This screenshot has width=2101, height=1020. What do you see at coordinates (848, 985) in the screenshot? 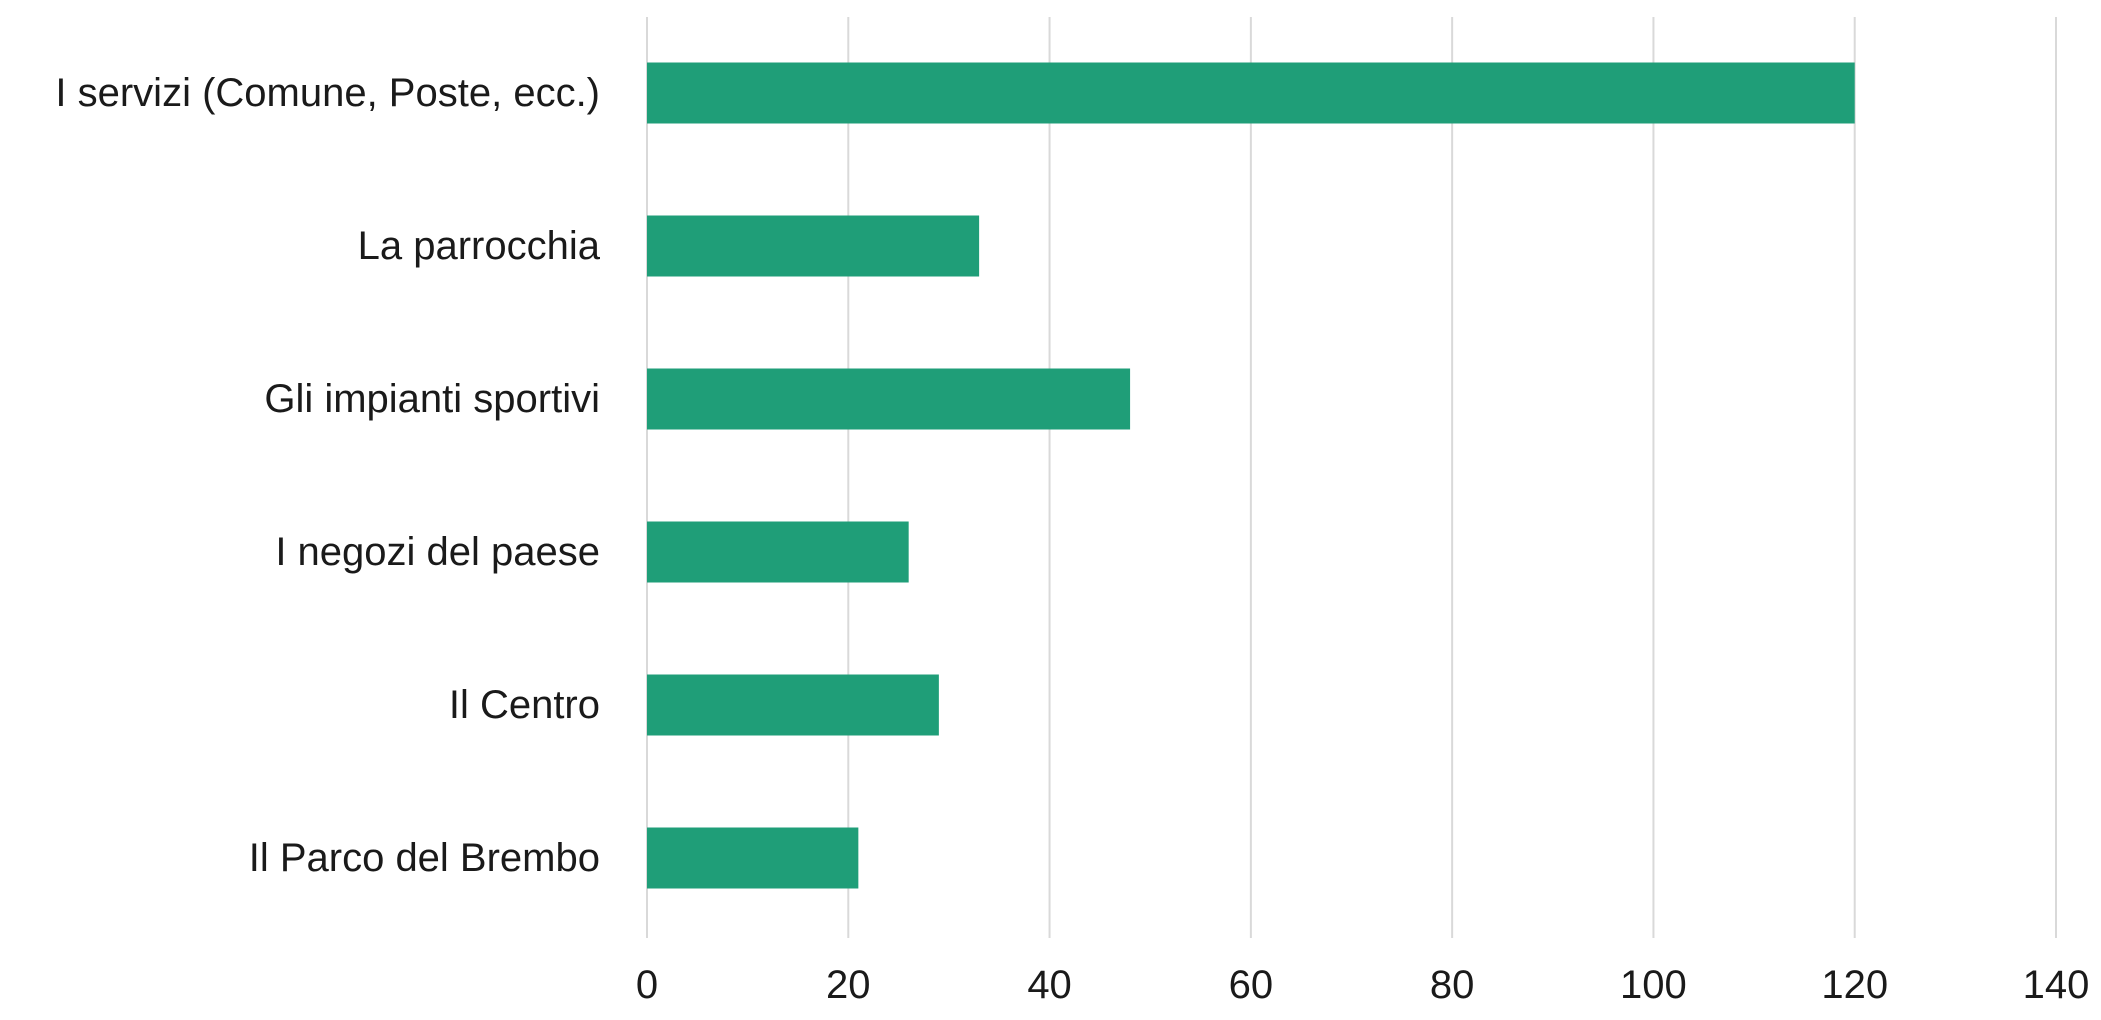
I see `x-tick-label: 20` at bounding box center [848, 985].